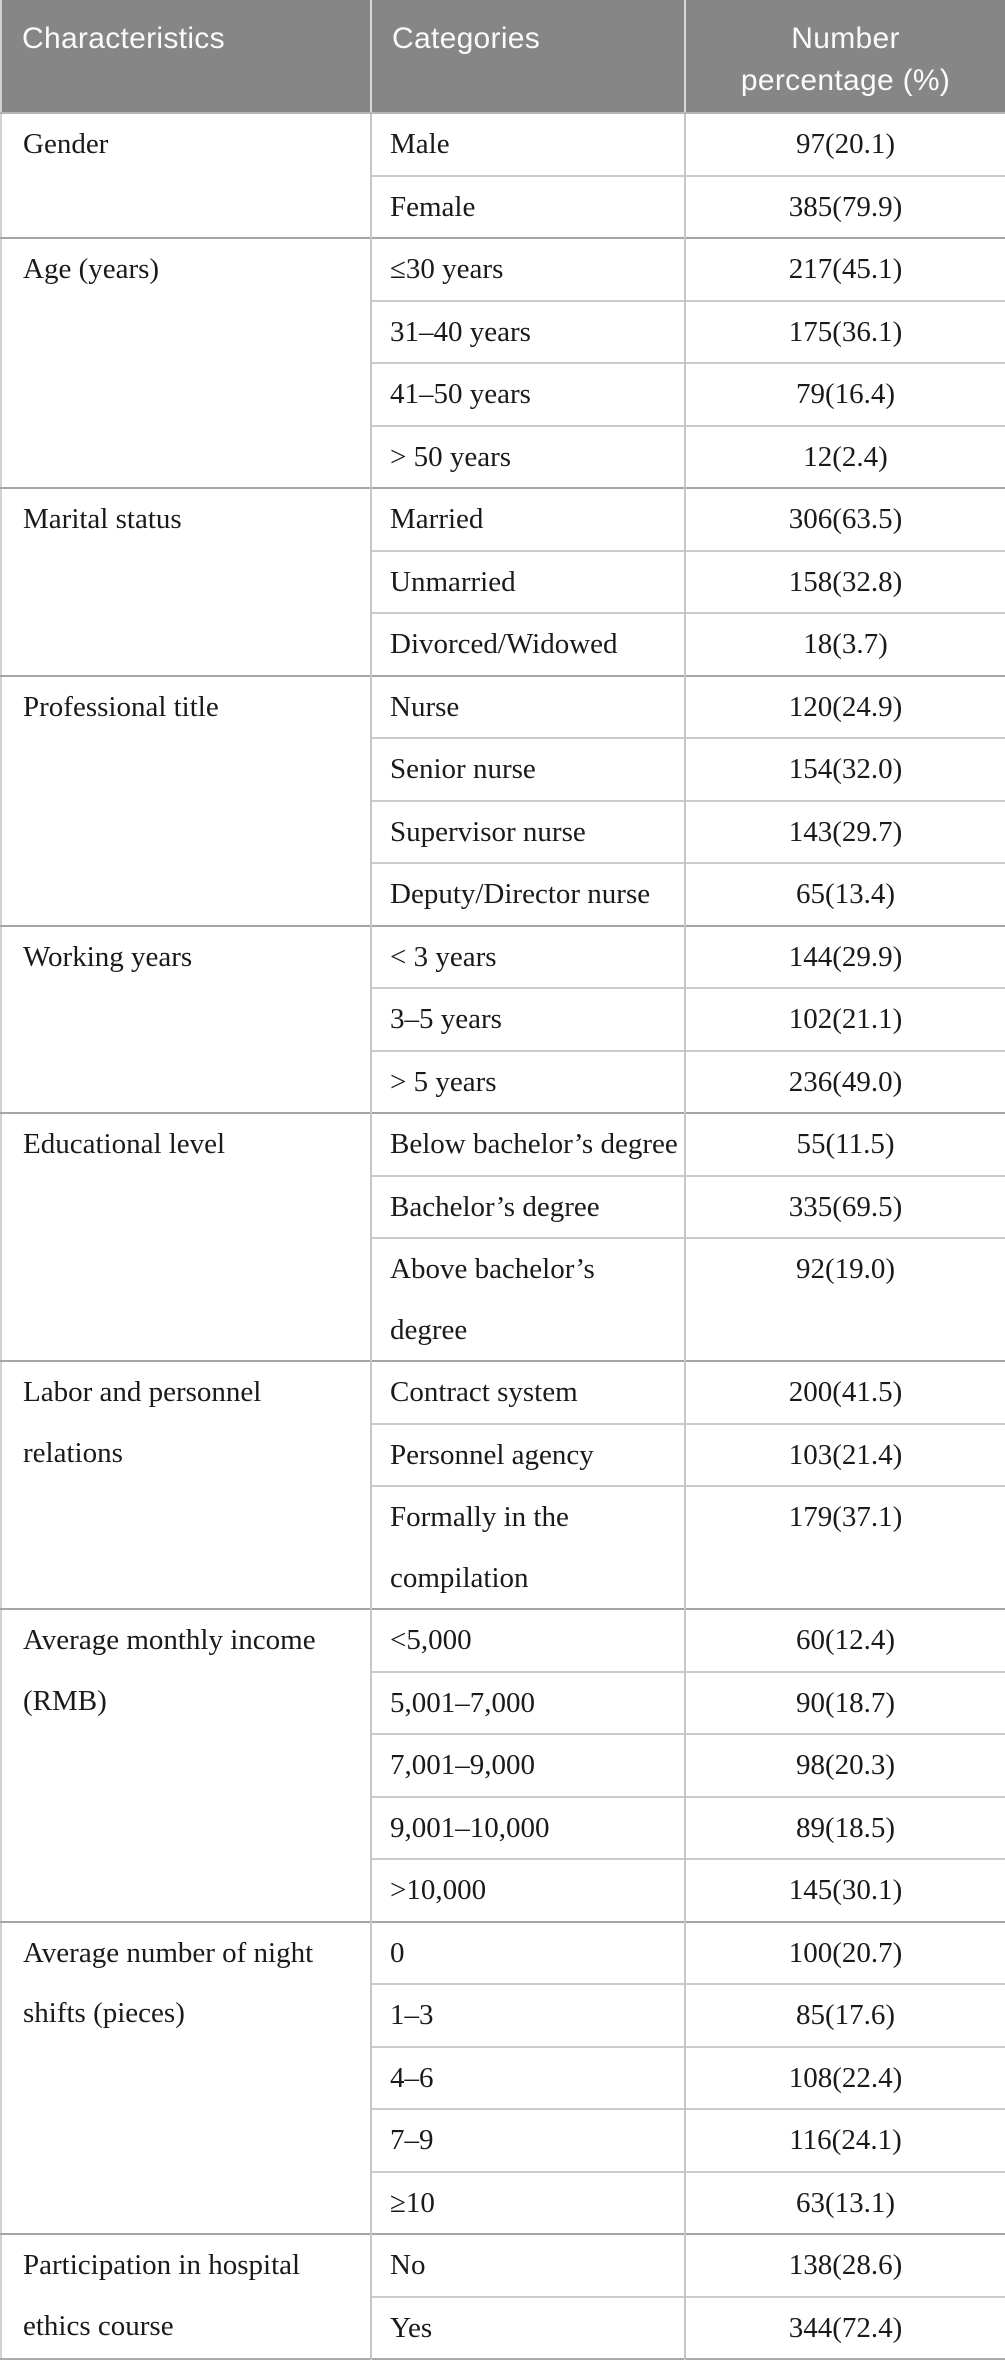  I want to click on value-cell: 60(12.4), so click(844, 1640).